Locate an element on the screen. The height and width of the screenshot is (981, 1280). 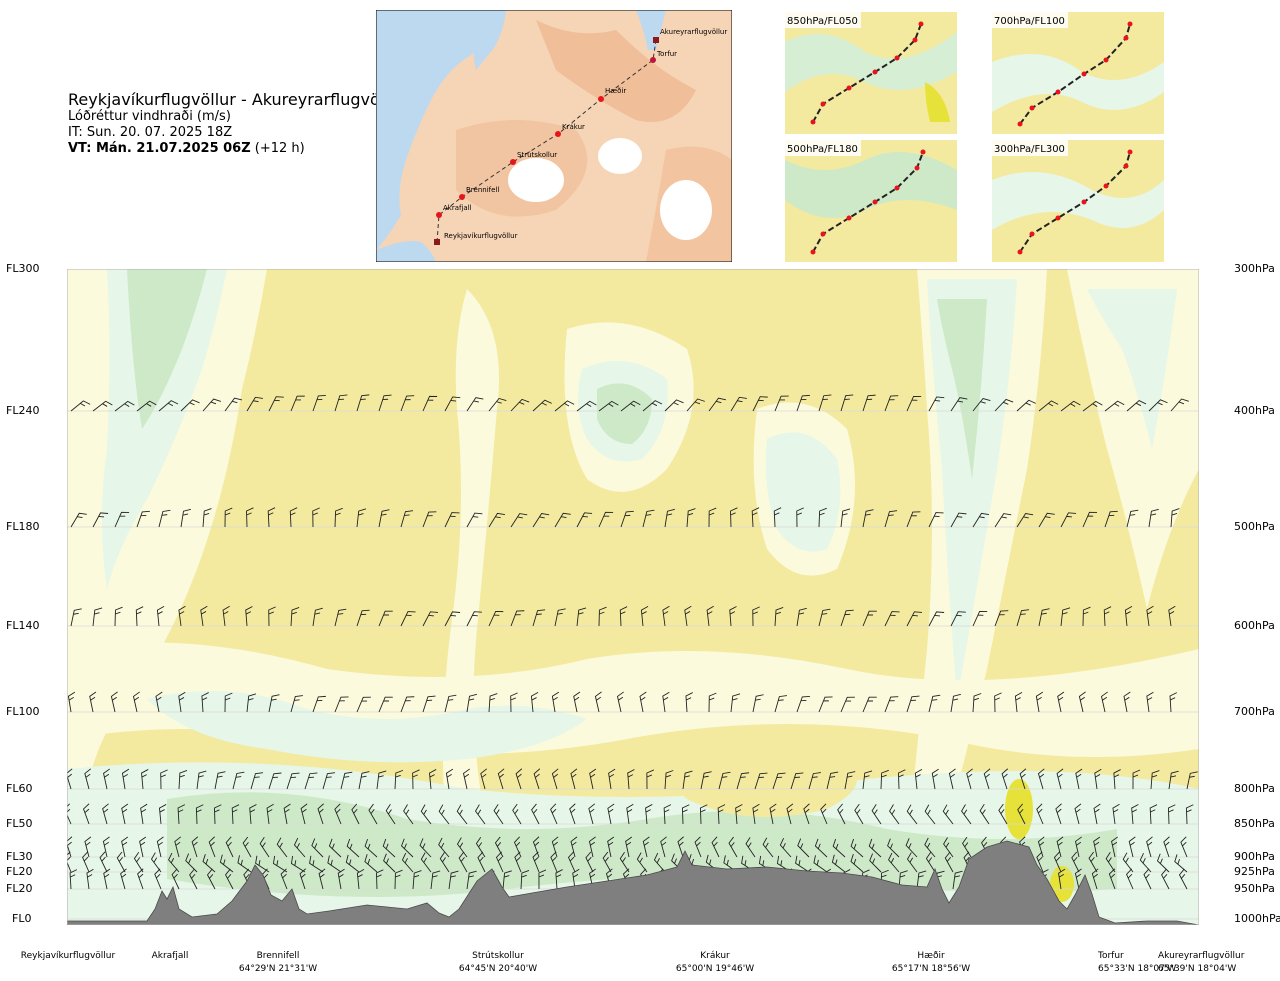
location-name: Strútskollur is located at coordinates (498, 956).